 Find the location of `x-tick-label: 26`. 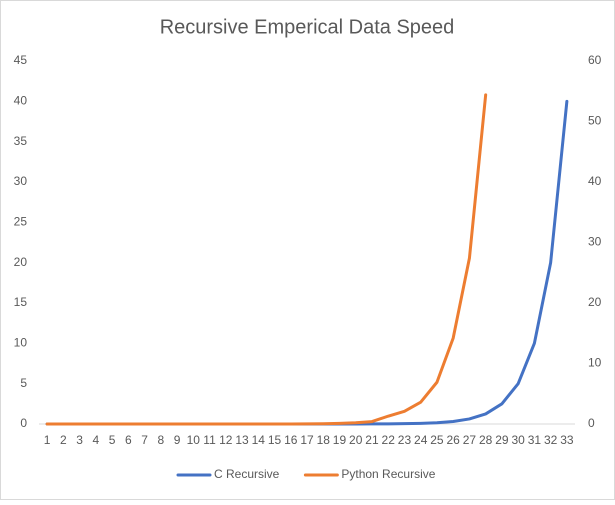

x-tick-label: 26 is located at coordinates (454, 440).